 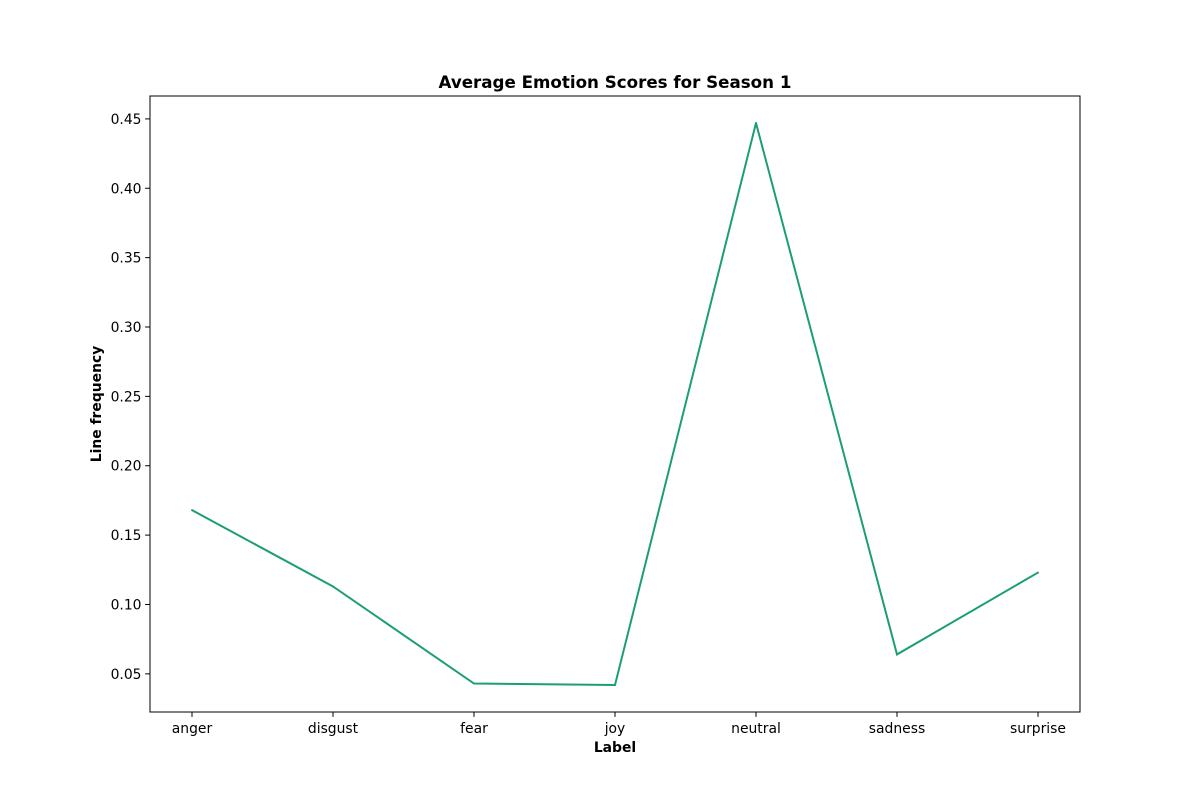 I want to click on y-tick-label: 0.10, so click(x=126, y=605).